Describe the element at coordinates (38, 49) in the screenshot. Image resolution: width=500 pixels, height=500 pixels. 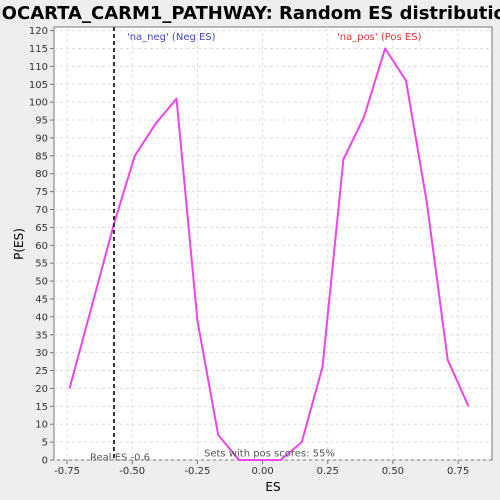
I see `y-tick-label: 115` at that location.